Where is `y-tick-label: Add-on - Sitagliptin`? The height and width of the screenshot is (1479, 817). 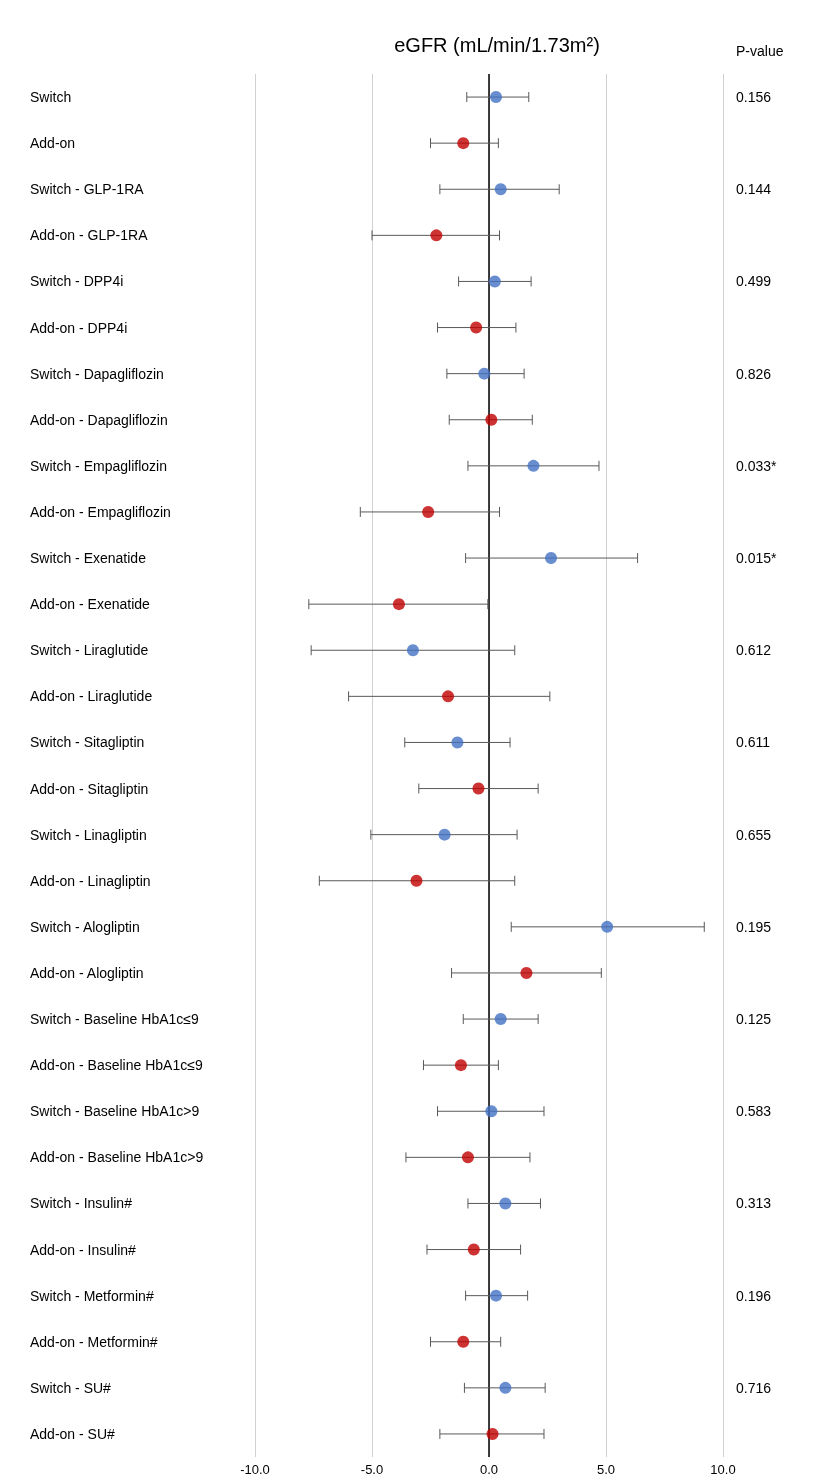
y-tick-label: Add-on - Sitagliptin is located at coordinates (89, 788).